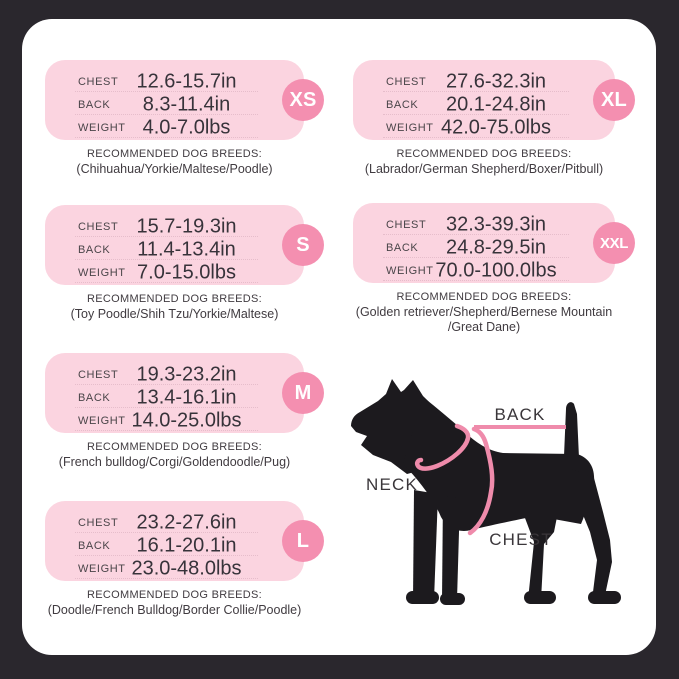 The image size is (679, 679). I want to click on neck-diagram-label: NECK, so click(392, 484).